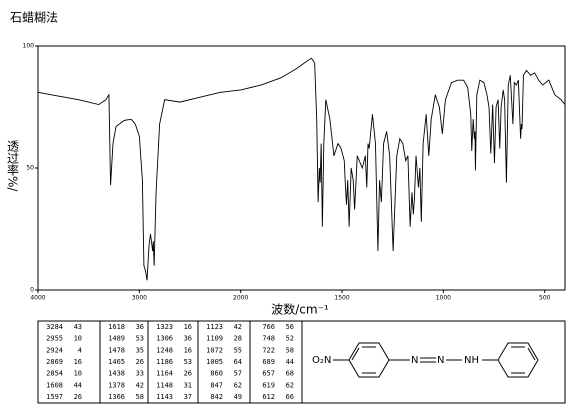 Image resolution: width=570 pixels, height=412 pixels. I want to click on peak-transmittance: 33, so click(140, 374).